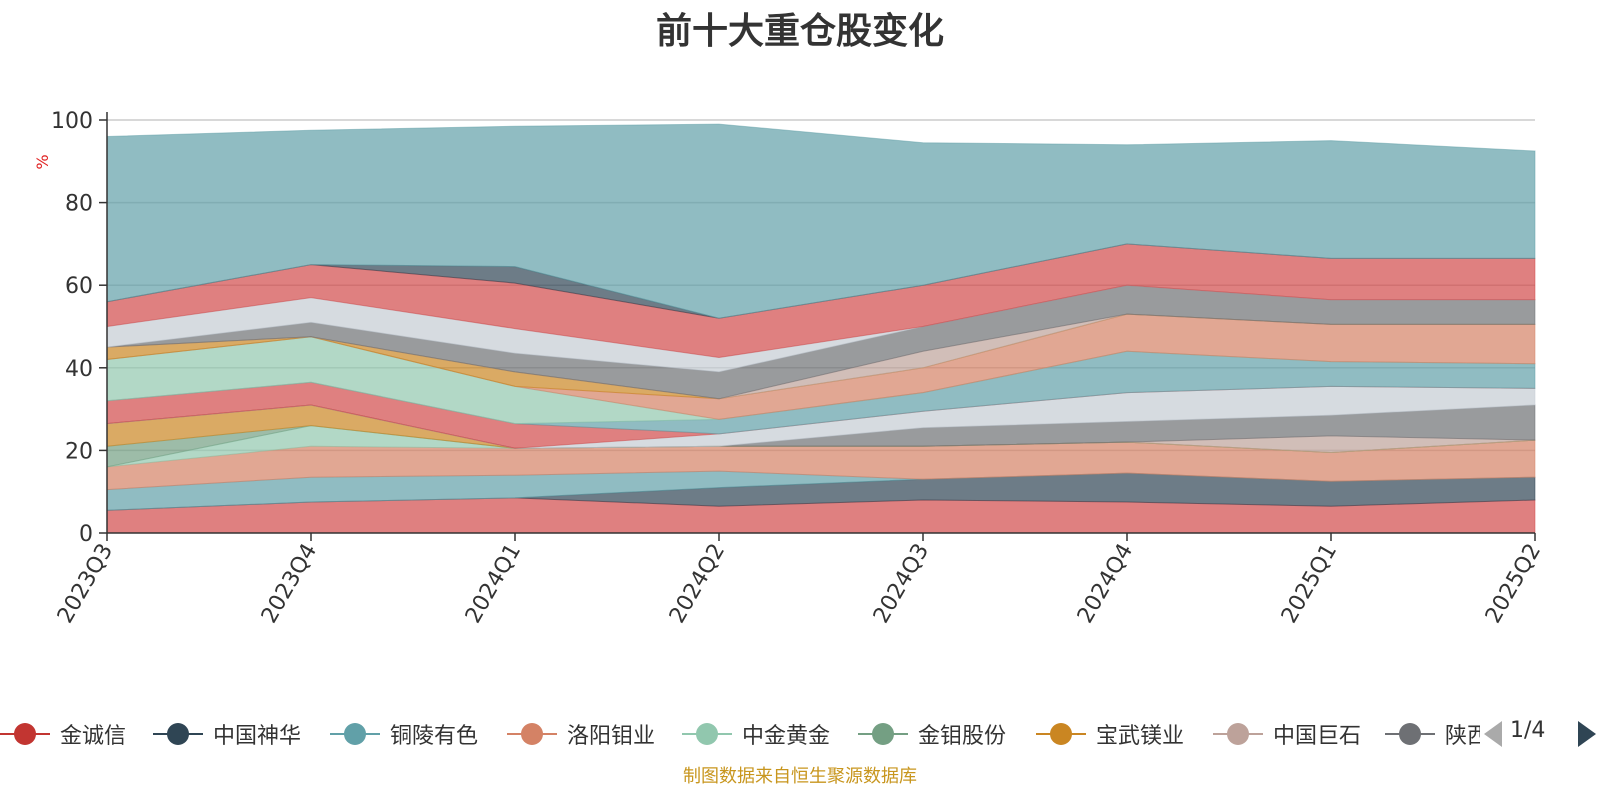 Image resolution: width=1600 pixels, height=800 pixels. Describe the element at coordinates (901, 584) in the screenshot. I see `x-tick-label-4: 2024Q3` at that location.